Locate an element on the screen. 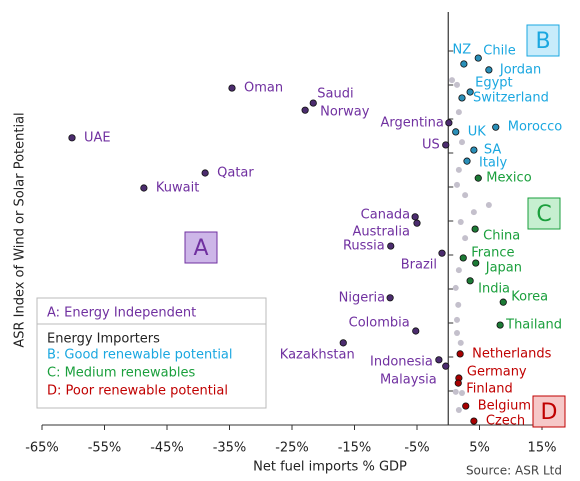 The width and height of the screenshot is (580, 481). point-label: Oman is located at coordinates (263, 88).